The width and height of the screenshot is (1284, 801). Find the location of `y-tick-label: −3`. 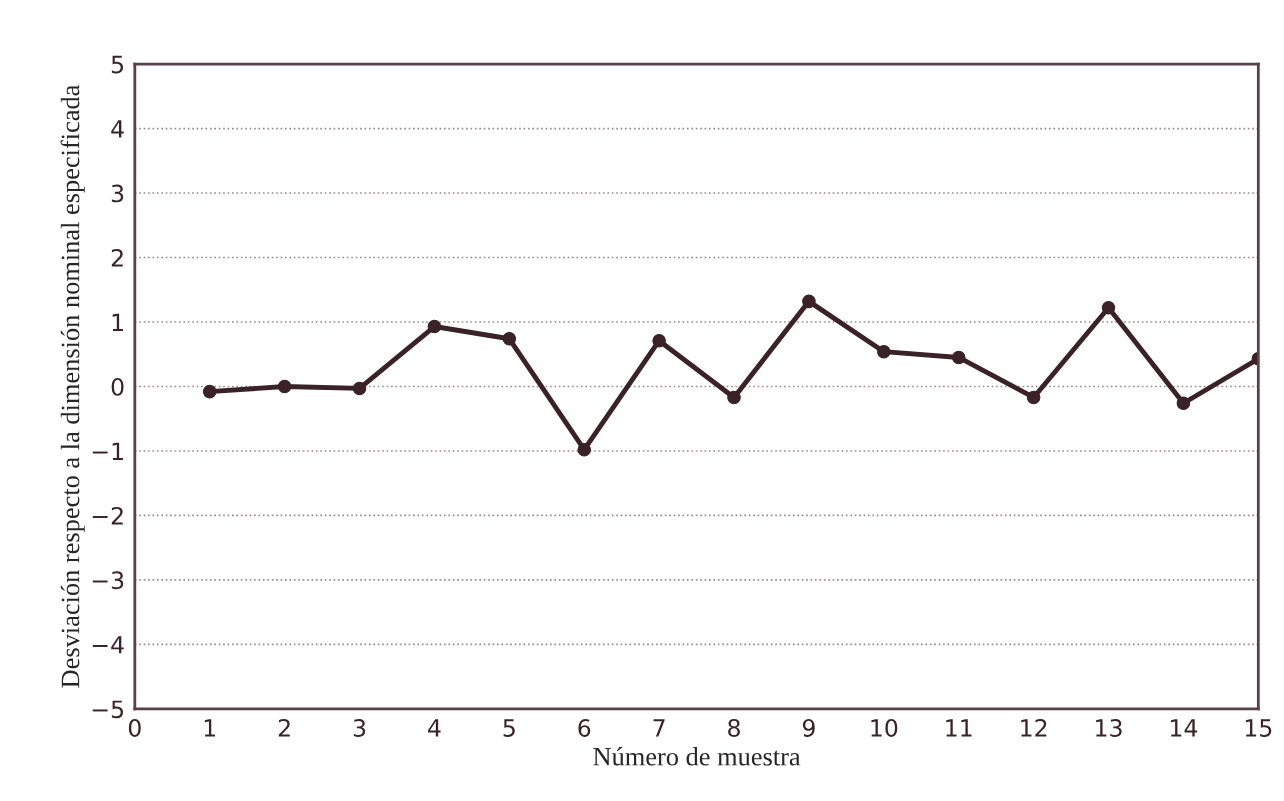

y-tick-label: −3 is located at coordinates (108, 580).